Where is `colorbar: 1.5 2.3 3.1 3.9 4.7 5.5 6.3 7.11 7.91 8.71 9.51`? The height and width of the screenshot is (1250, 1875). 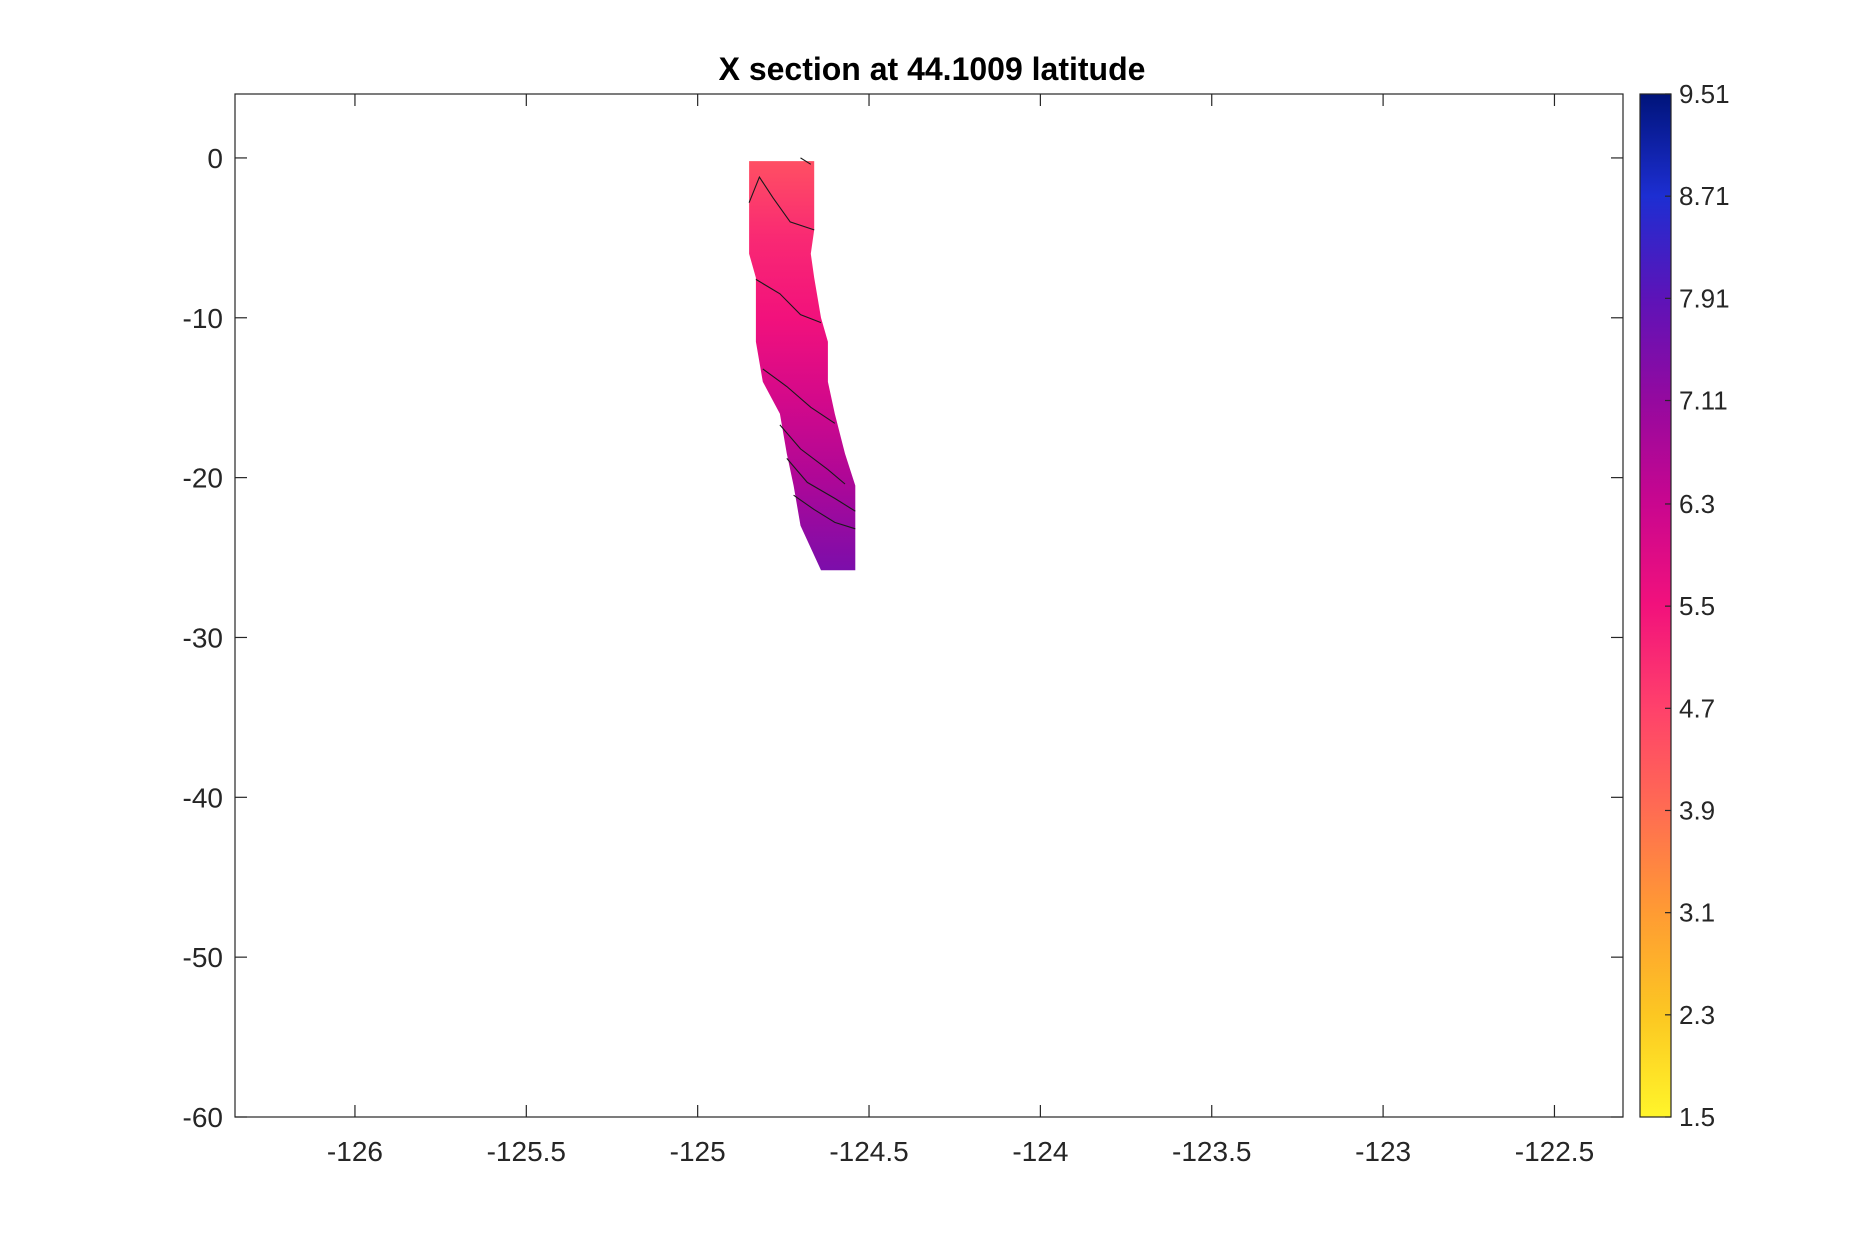
colorbar: 1.5 2.3 3.1 3.9 4.7 5.5 6.3 7.11 7.91 8.71 9.51 is located at coordinates (1684, 605).